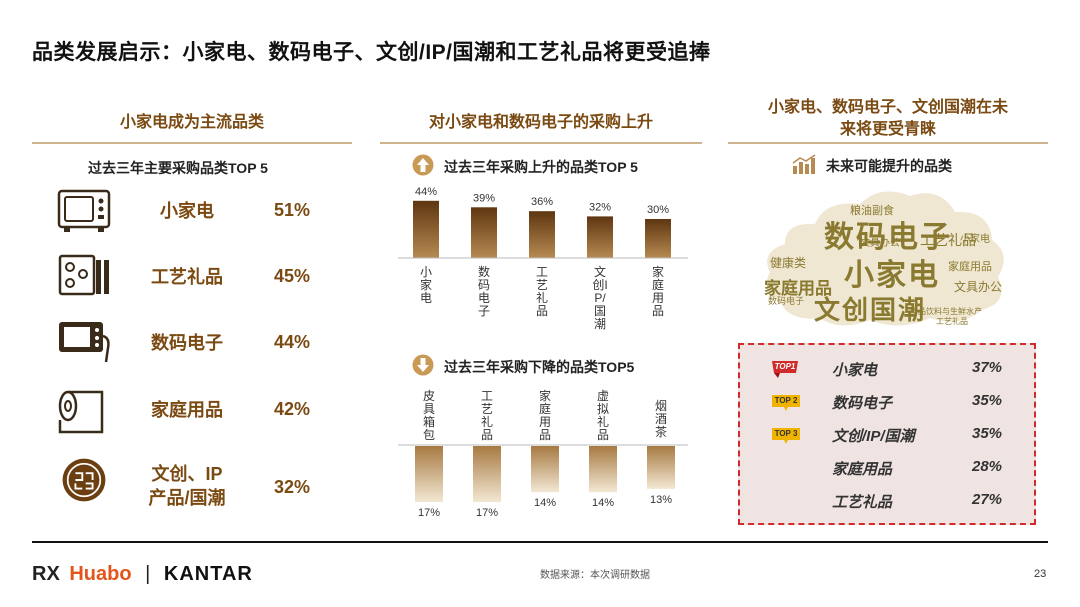  I want to click on top3-badge-icon, so click(786, 436).